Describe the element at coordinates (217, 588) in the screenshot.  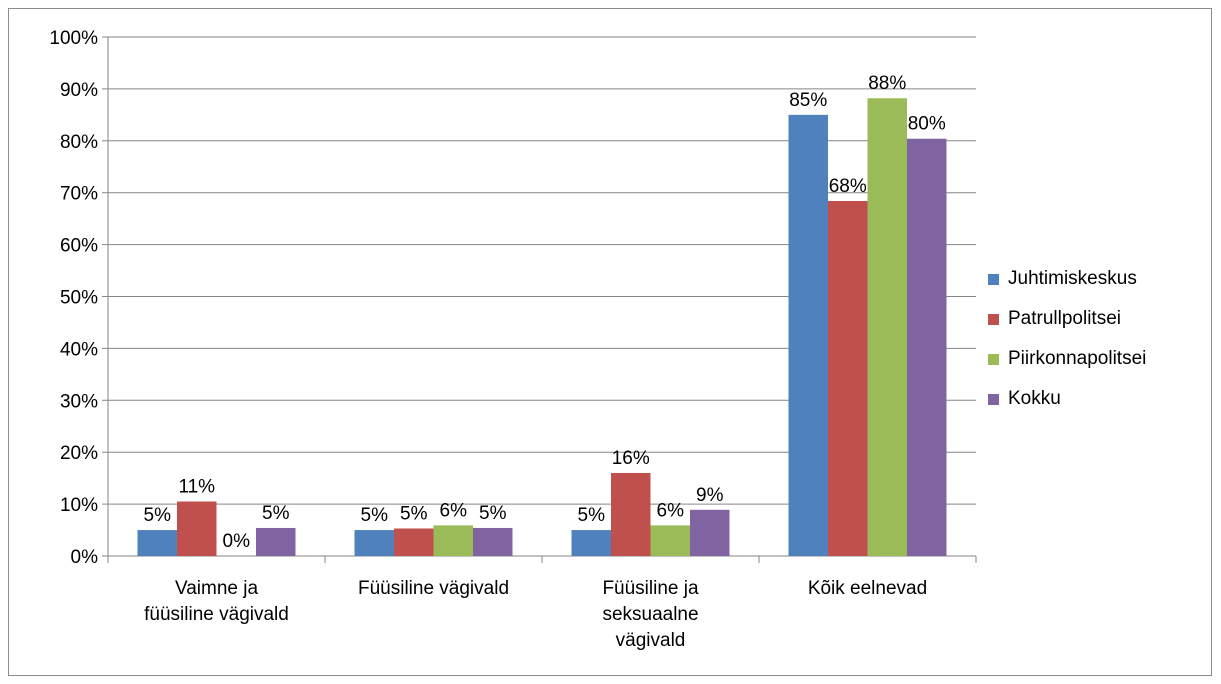
I see `x-category-label: Vaimne ja` at that location.